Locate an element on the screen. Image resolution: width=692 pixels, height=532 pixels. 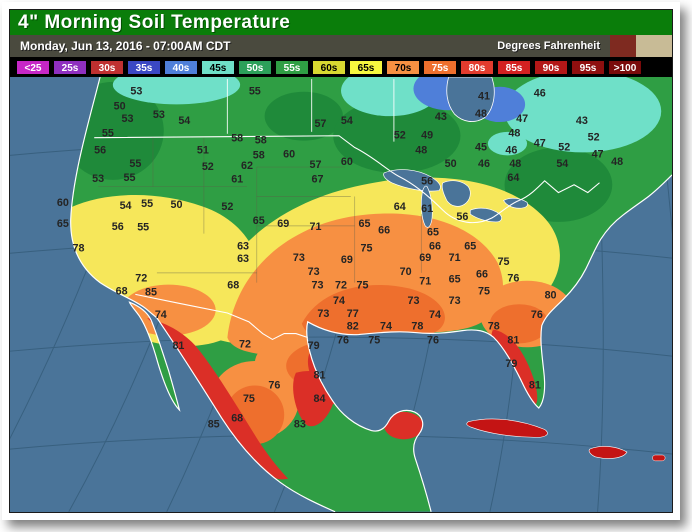
temp-label: 82 is located at coordinates (353, 327).